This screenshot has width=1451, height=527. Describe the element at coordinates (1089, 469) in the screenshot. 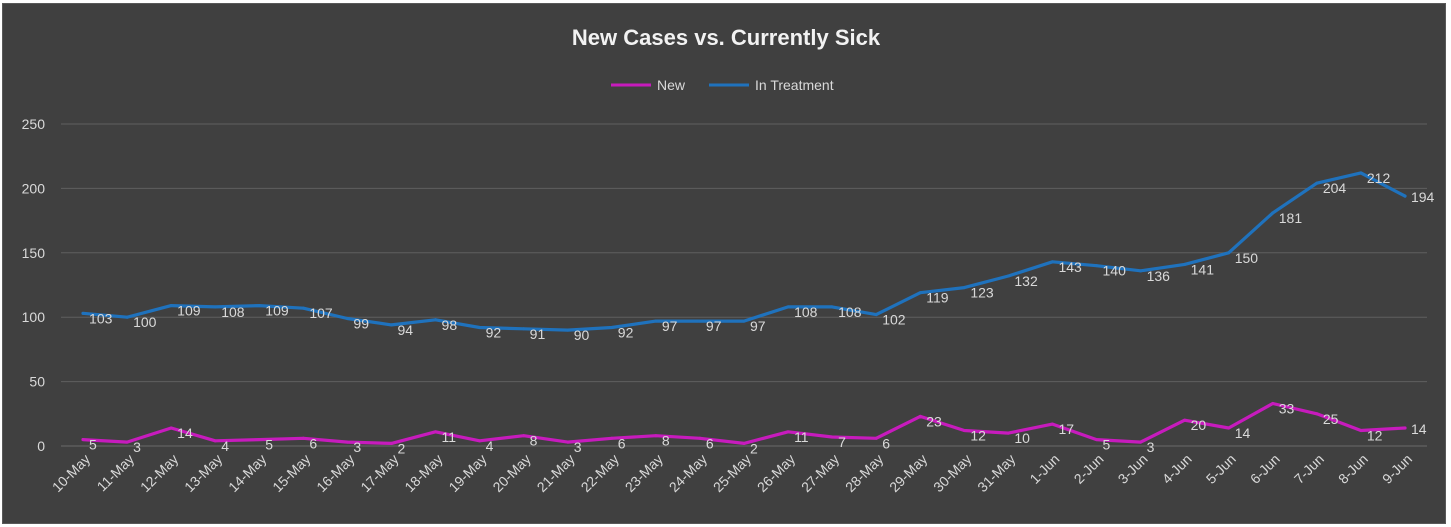

I see `x-tick-label: 2-Jun` at that location.